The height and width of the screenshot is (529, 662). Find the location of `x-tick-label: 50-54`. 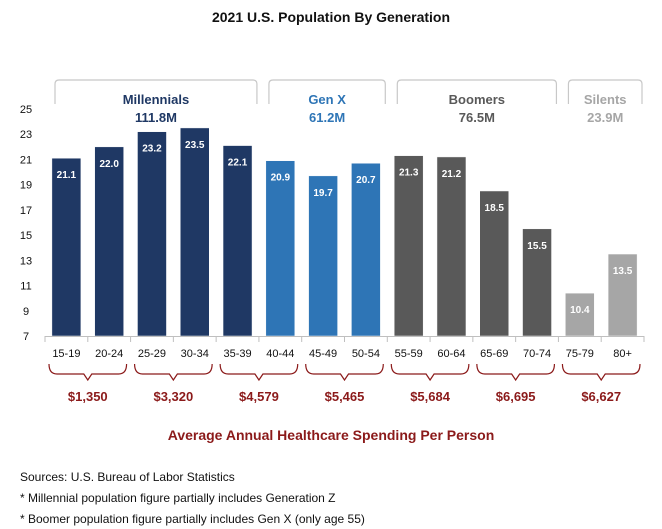

x-tick-label: 50-54 is located at coordinates (366, 354).